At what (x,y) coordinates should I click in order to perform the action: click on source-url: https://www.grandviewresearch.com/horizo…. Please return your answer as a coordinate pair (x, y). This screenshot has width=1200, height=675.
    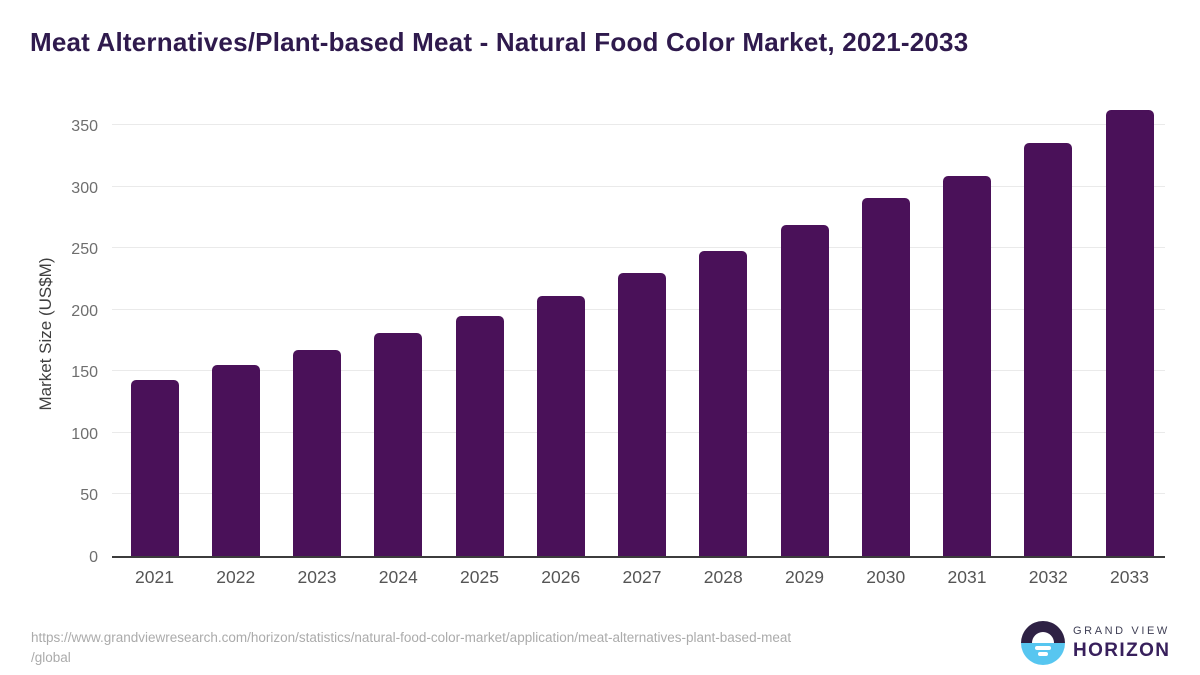
    Looking at the image, I should click on (491, 648).